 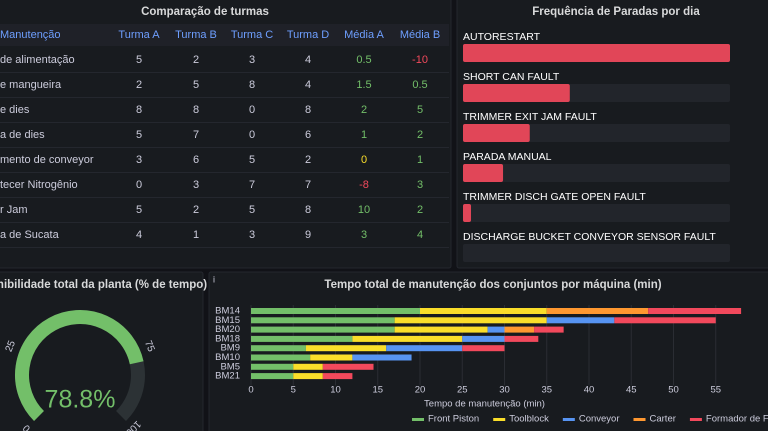 What do you see at coordinates (30, 35) in the screenshot?
I see `column-header: Manutenção` at bounding box center [30, 35].